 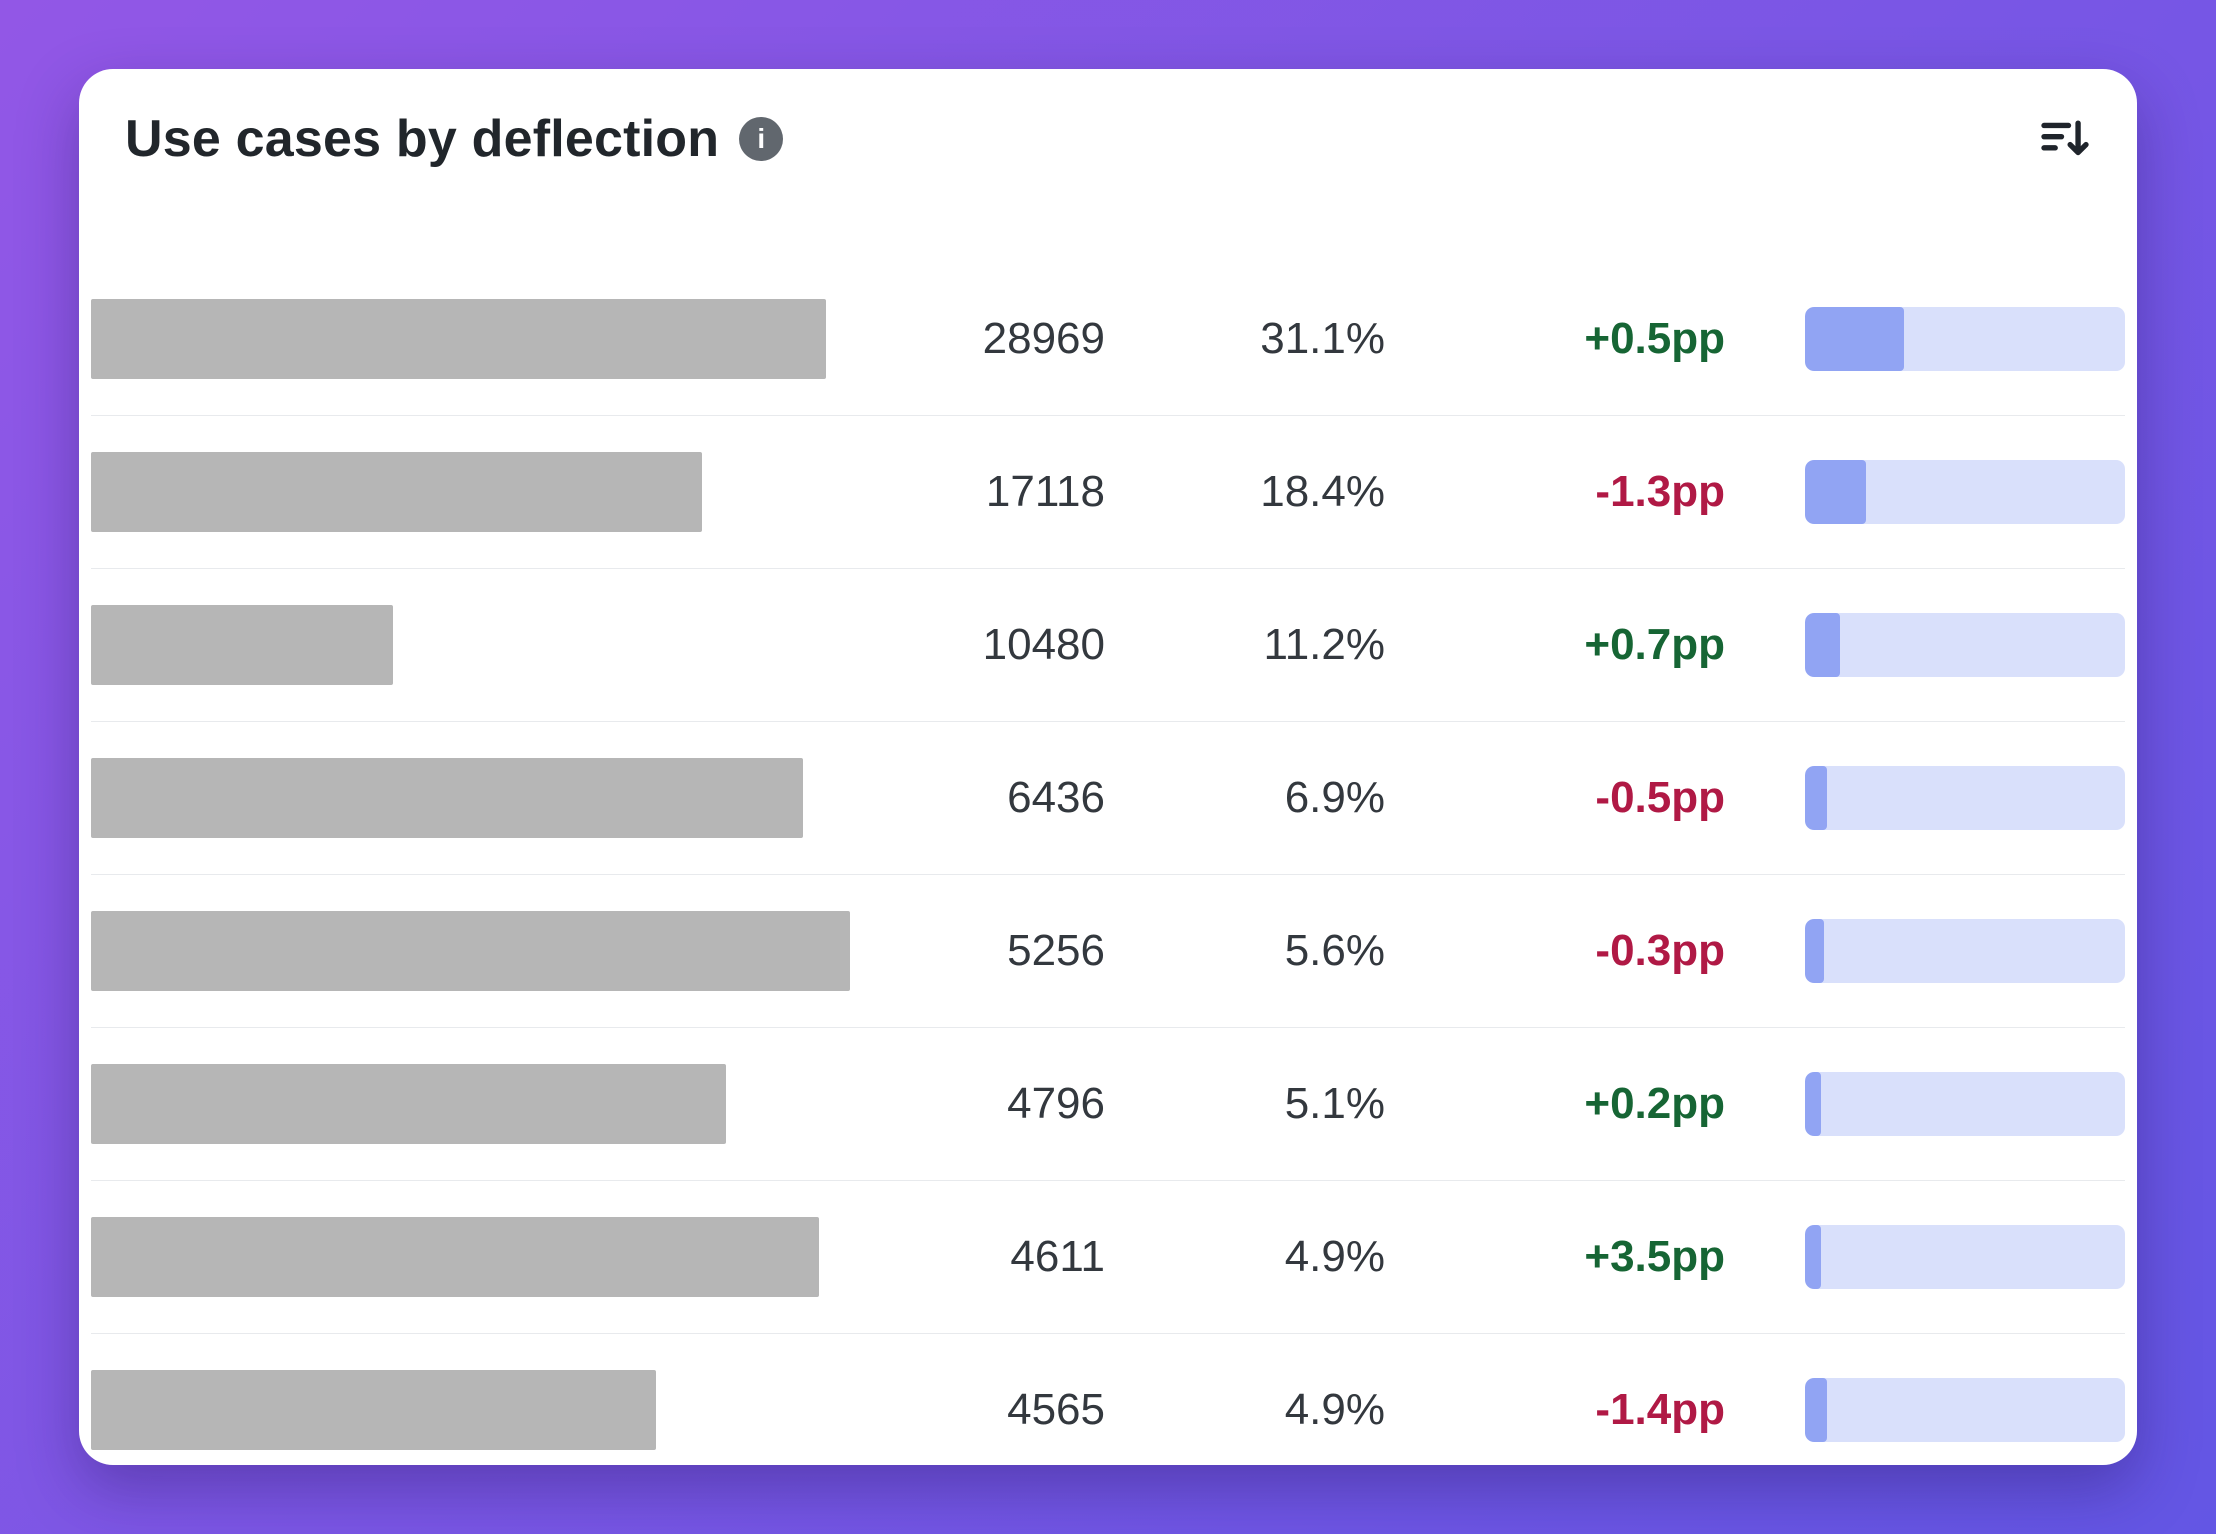 What do you see at coordinates (1056, 950) in the screenshot?
I see `count-value: 5256` at bounding box center [1056, 950].